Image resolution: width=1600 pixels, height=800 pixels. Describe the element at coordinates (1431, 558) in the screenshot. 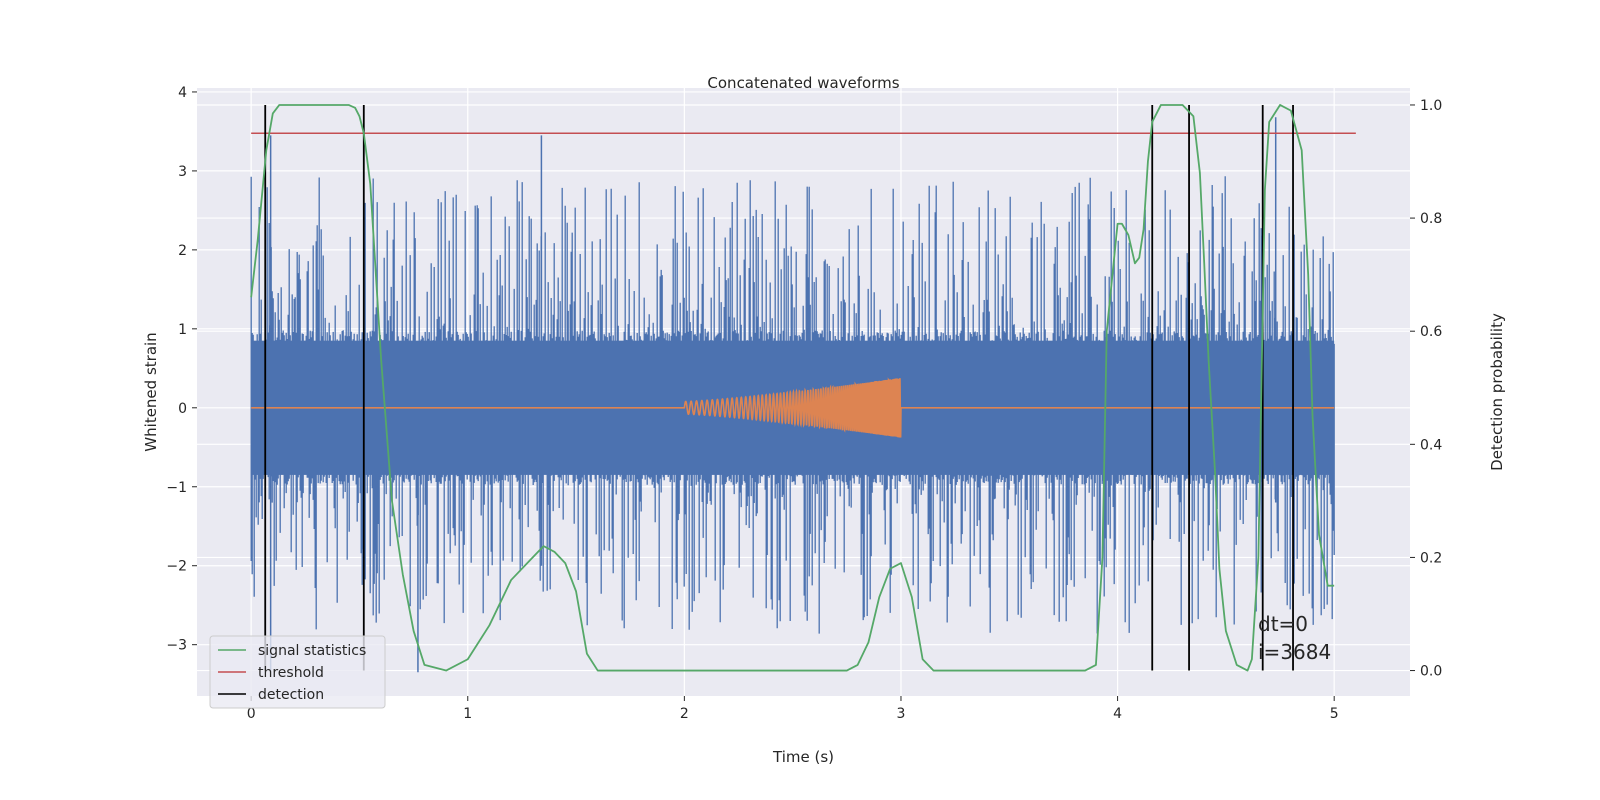

I see `y2-tick-label: 0.2` at that location.